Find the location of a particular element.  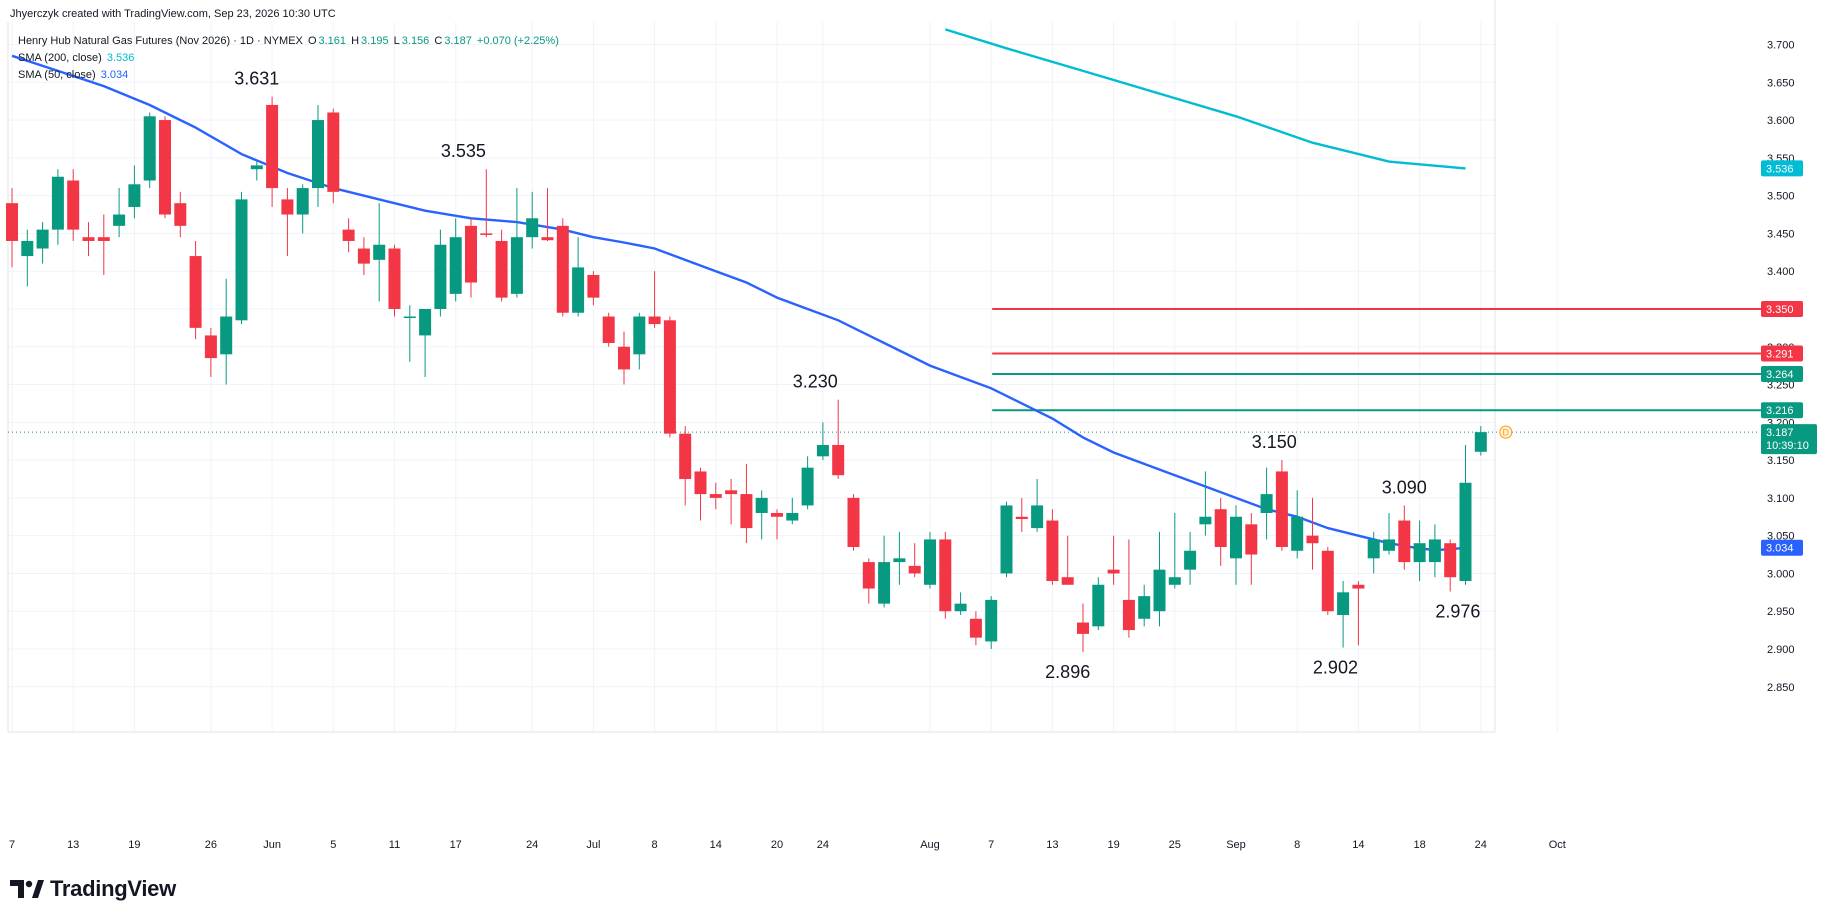

horizontal-levels is located at coordinates (892, 370).